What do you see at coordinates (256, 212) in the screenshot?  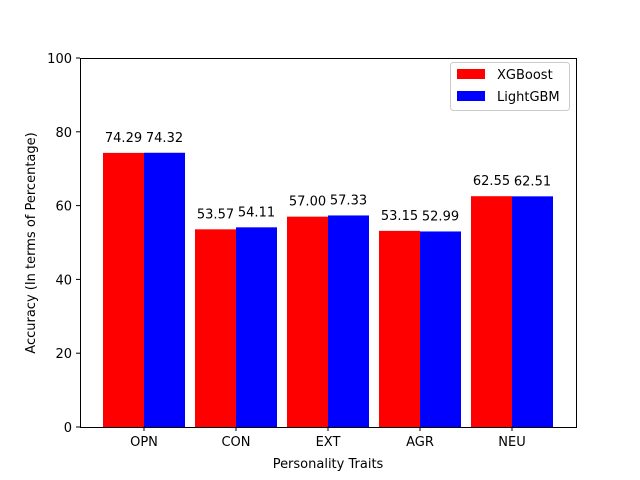 I see `data-label-con-lightgbm: 54.11` at bounding box center [256, 212].